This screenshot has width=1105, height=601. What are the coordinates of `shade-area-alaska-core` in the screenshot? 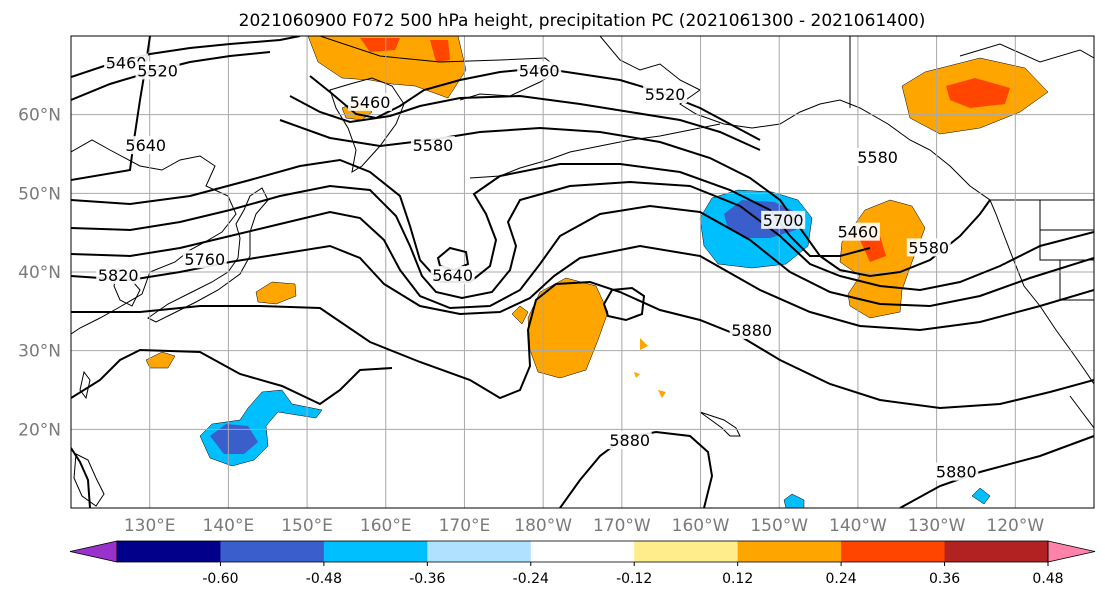 It's located at (978, 93).